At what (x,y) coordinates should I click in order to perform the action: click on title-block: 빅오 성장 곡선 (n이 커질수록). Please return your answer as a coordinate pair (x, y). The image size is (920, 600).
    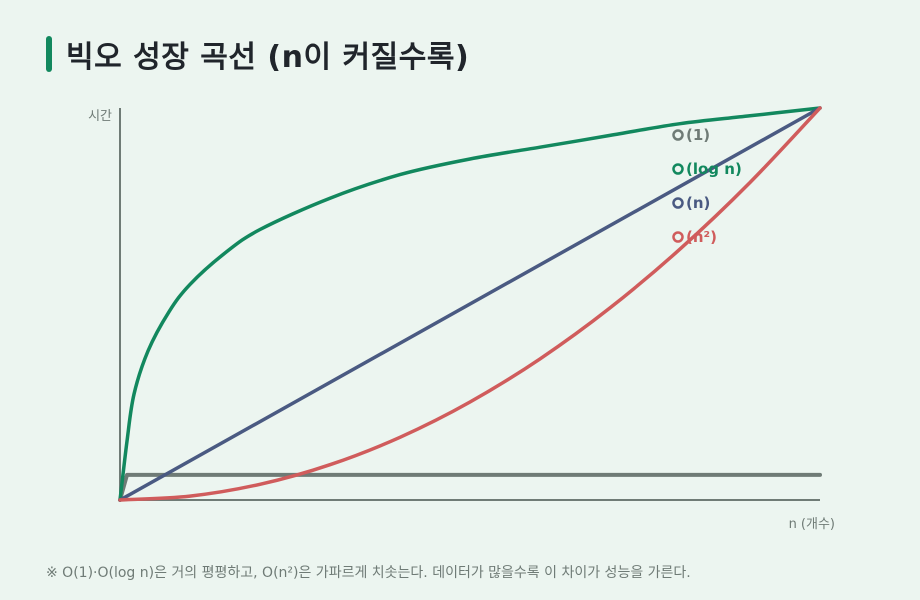
    Looking at the image, I should click on (258, 54).